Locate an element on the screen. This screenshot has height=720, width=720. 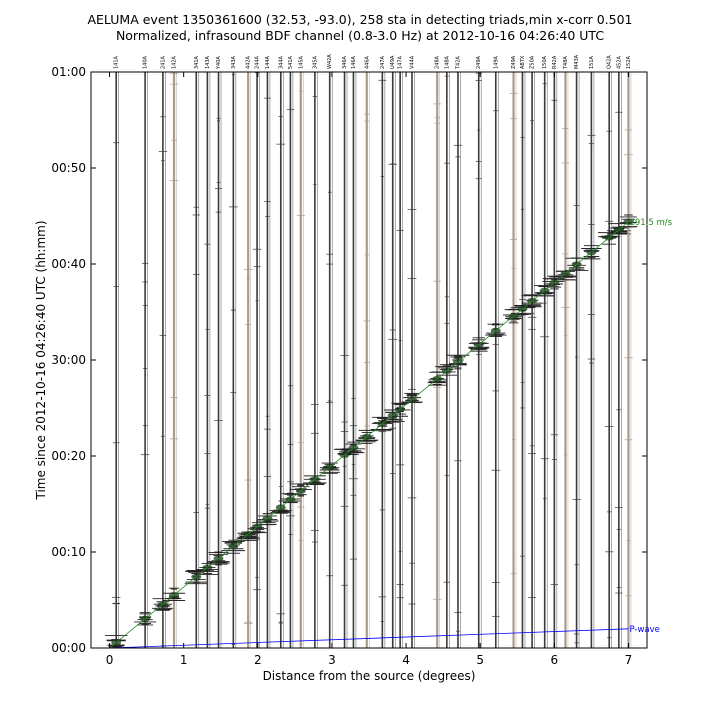
station-label: 147A is located at coordinates (401, 62).